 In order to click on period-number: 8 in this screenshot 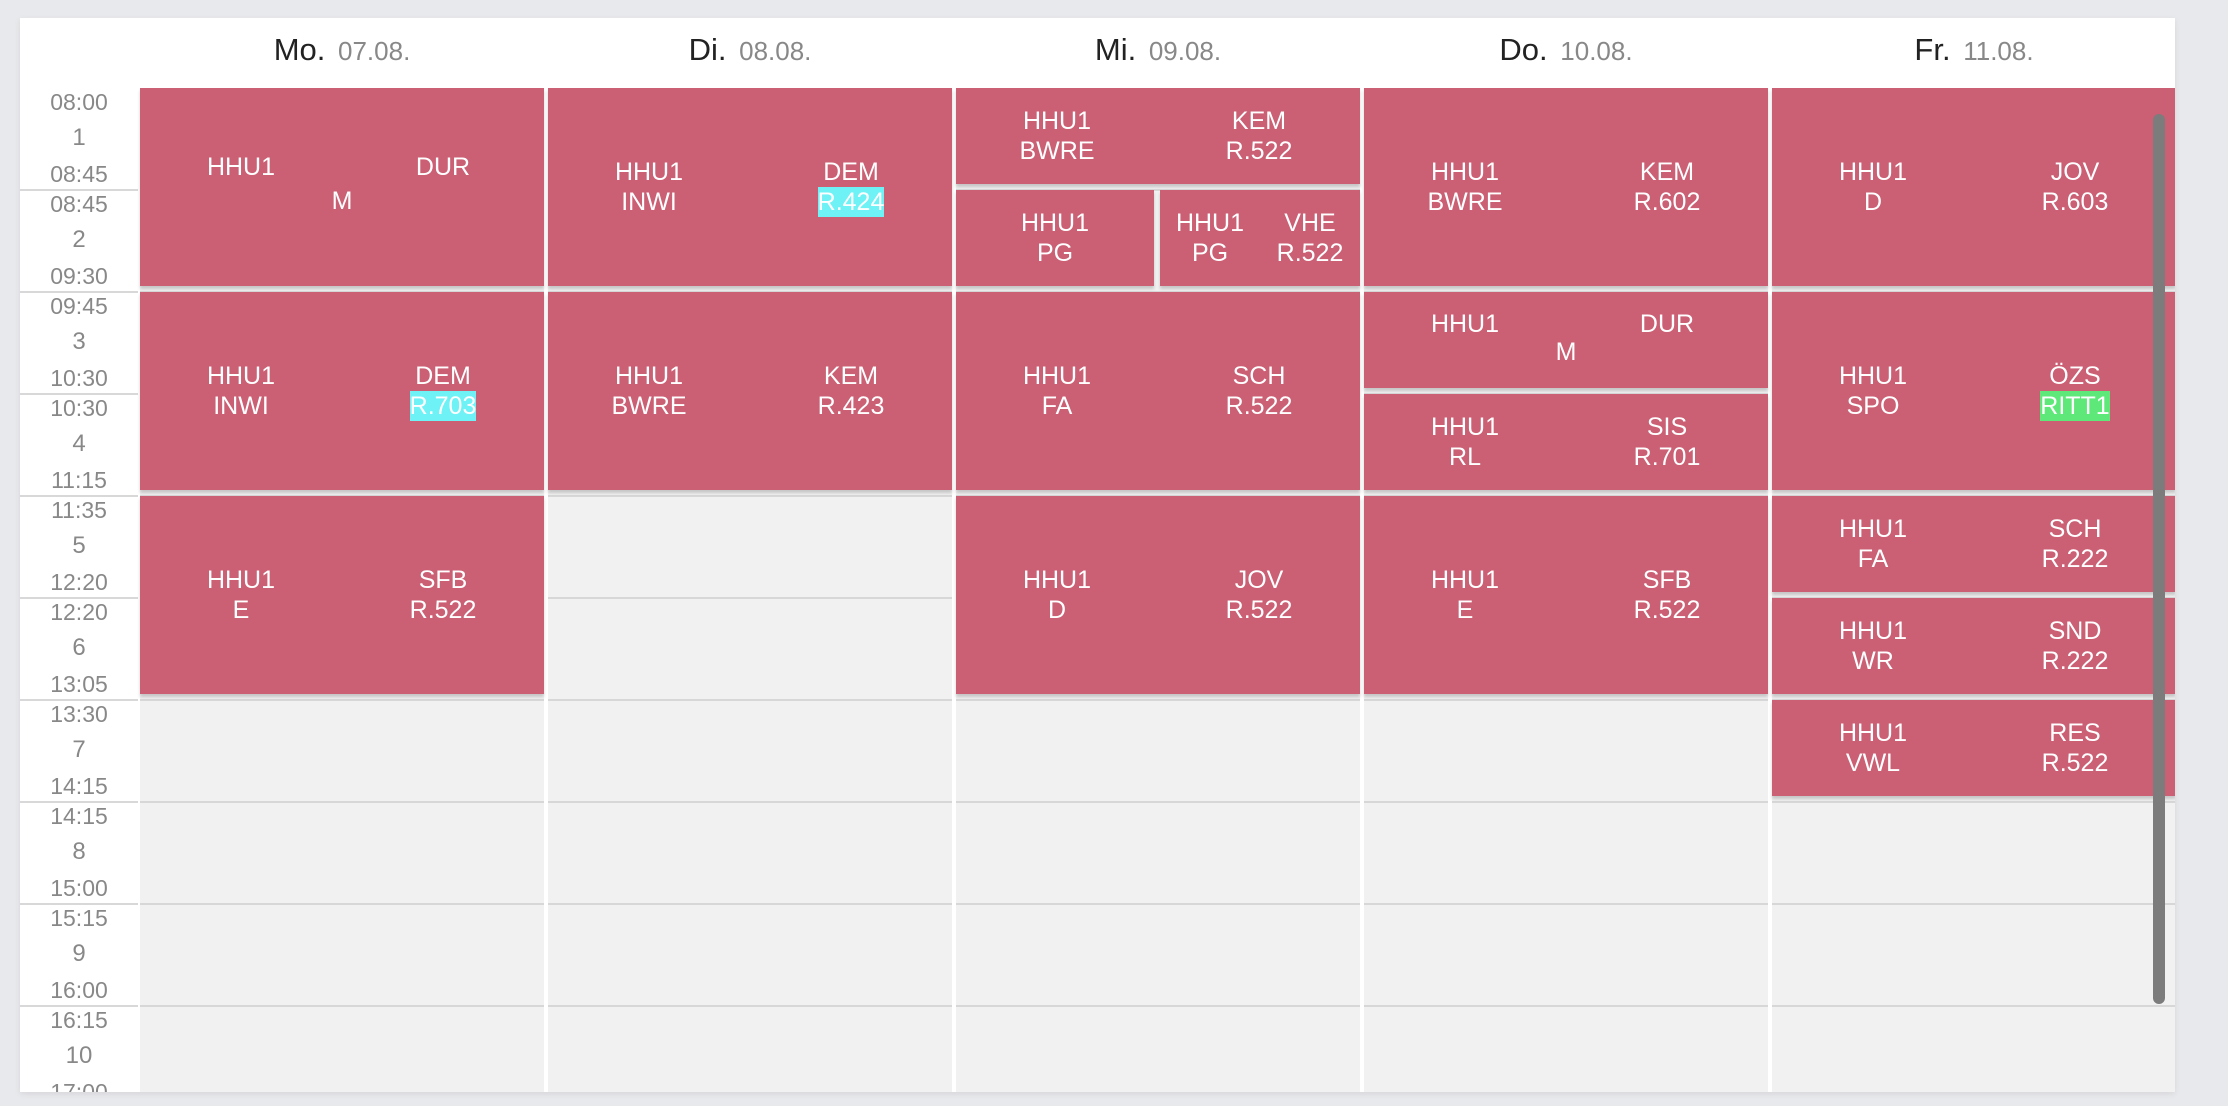, I will do `click(79, 851)`.